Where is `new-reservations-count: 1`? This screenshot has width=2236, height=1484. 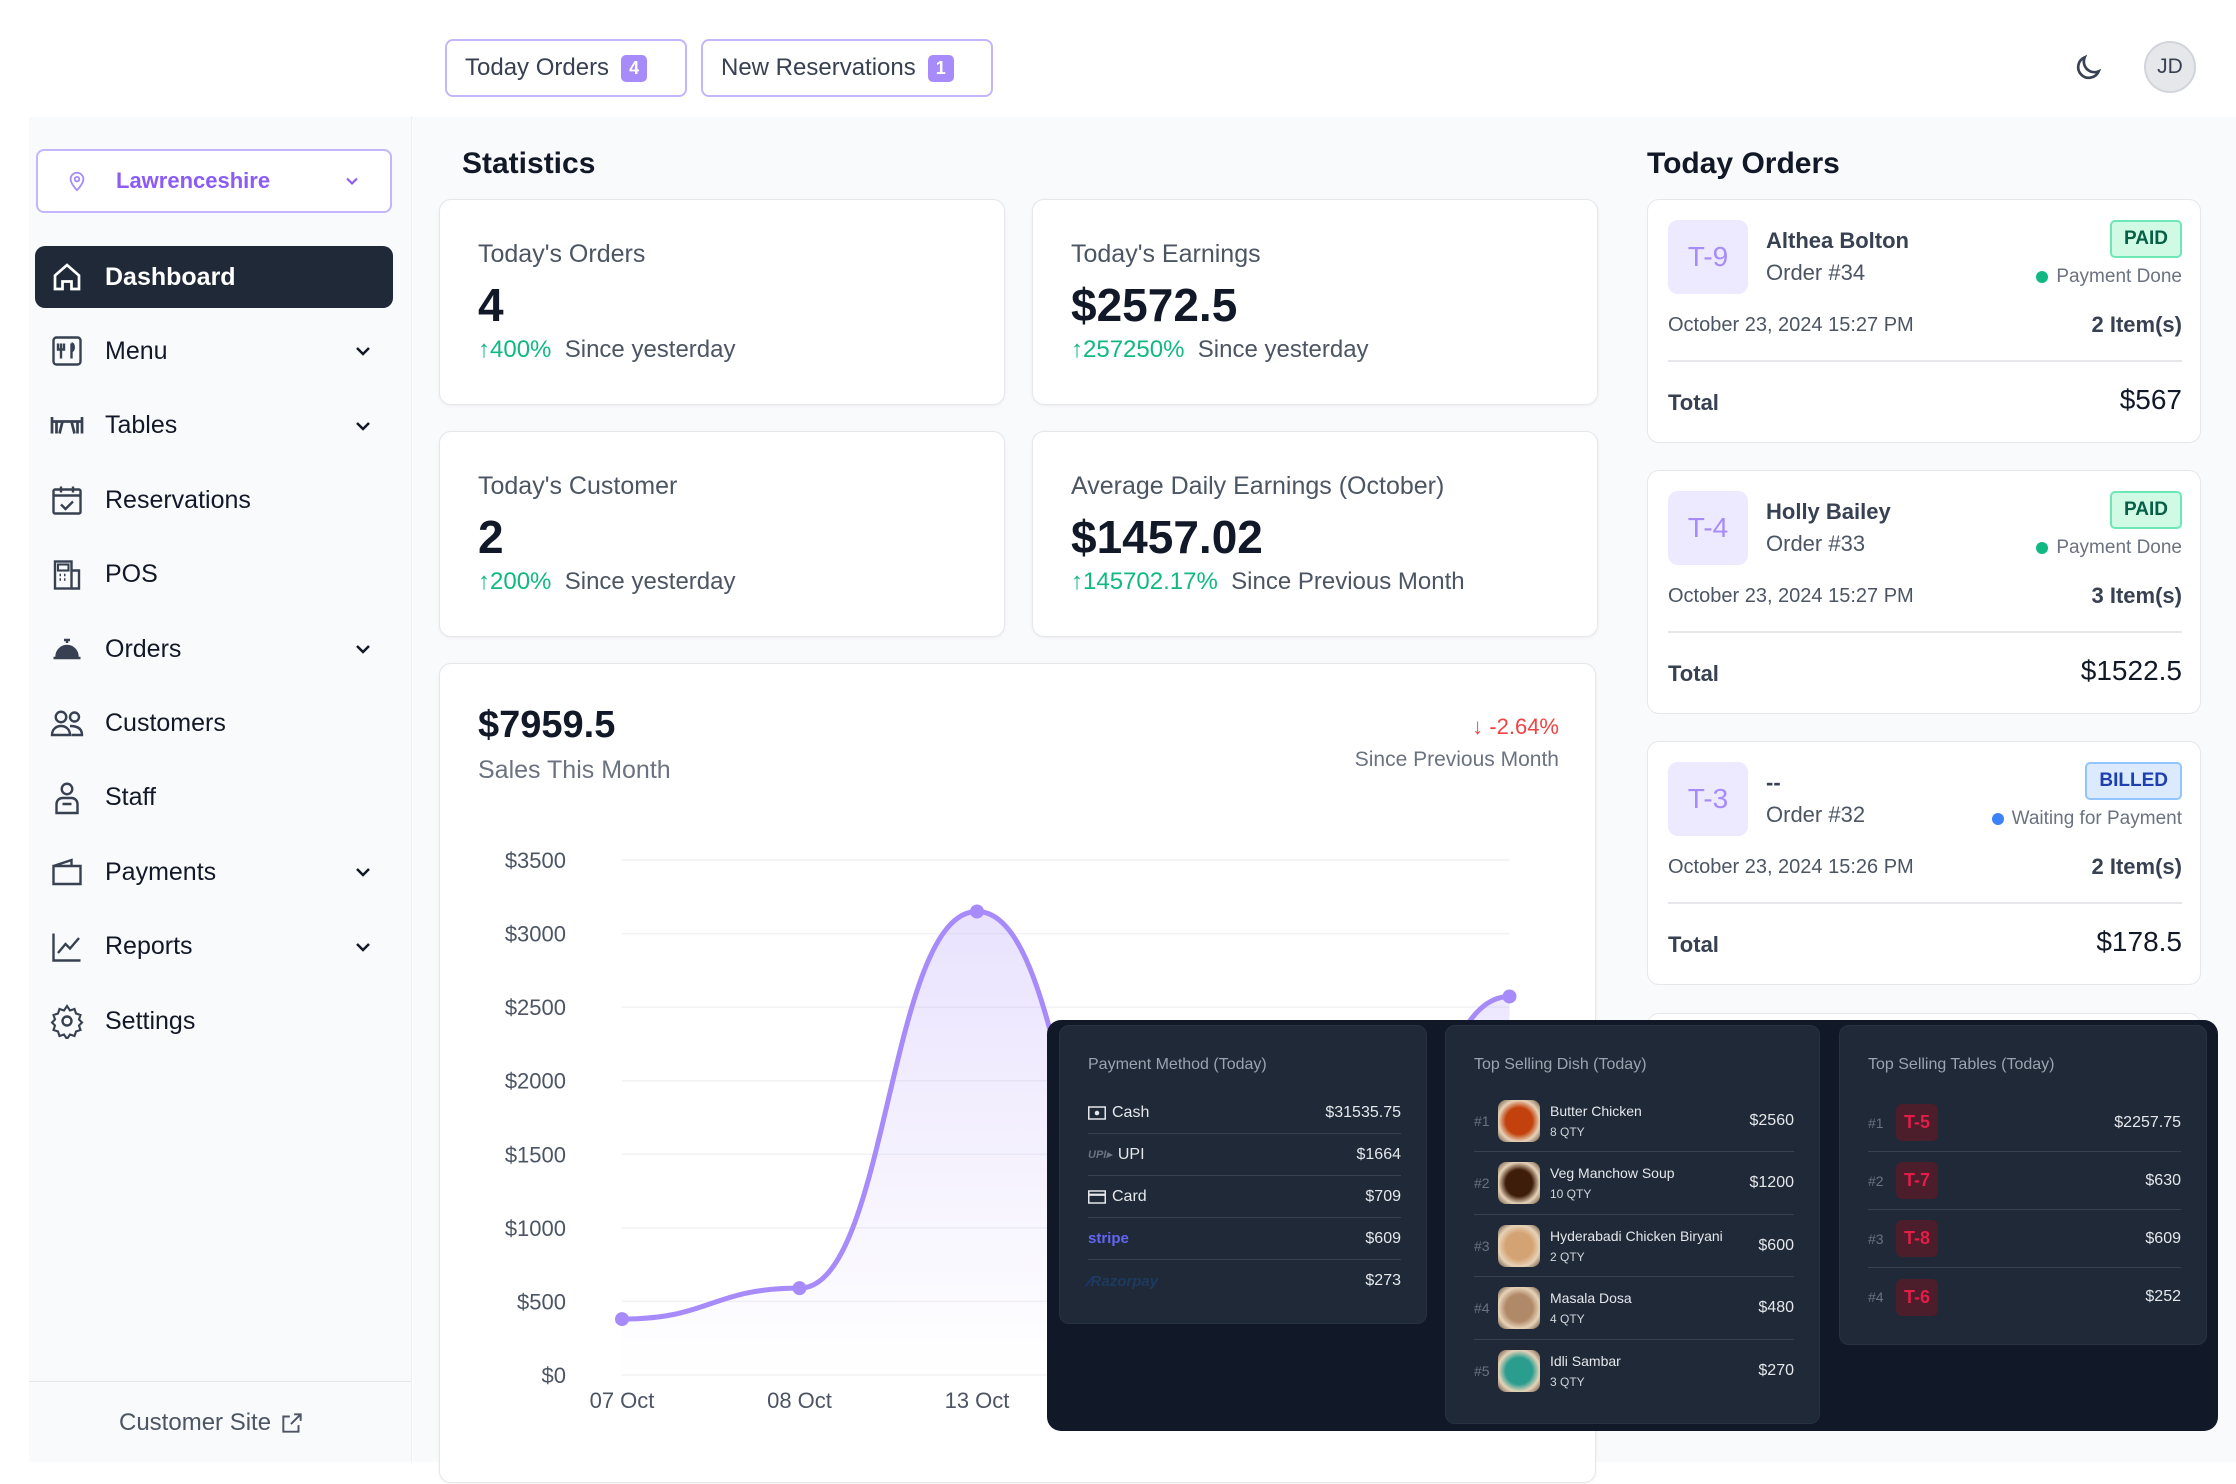 new-reservations-count: 1 is located at coordinates (940, 68).